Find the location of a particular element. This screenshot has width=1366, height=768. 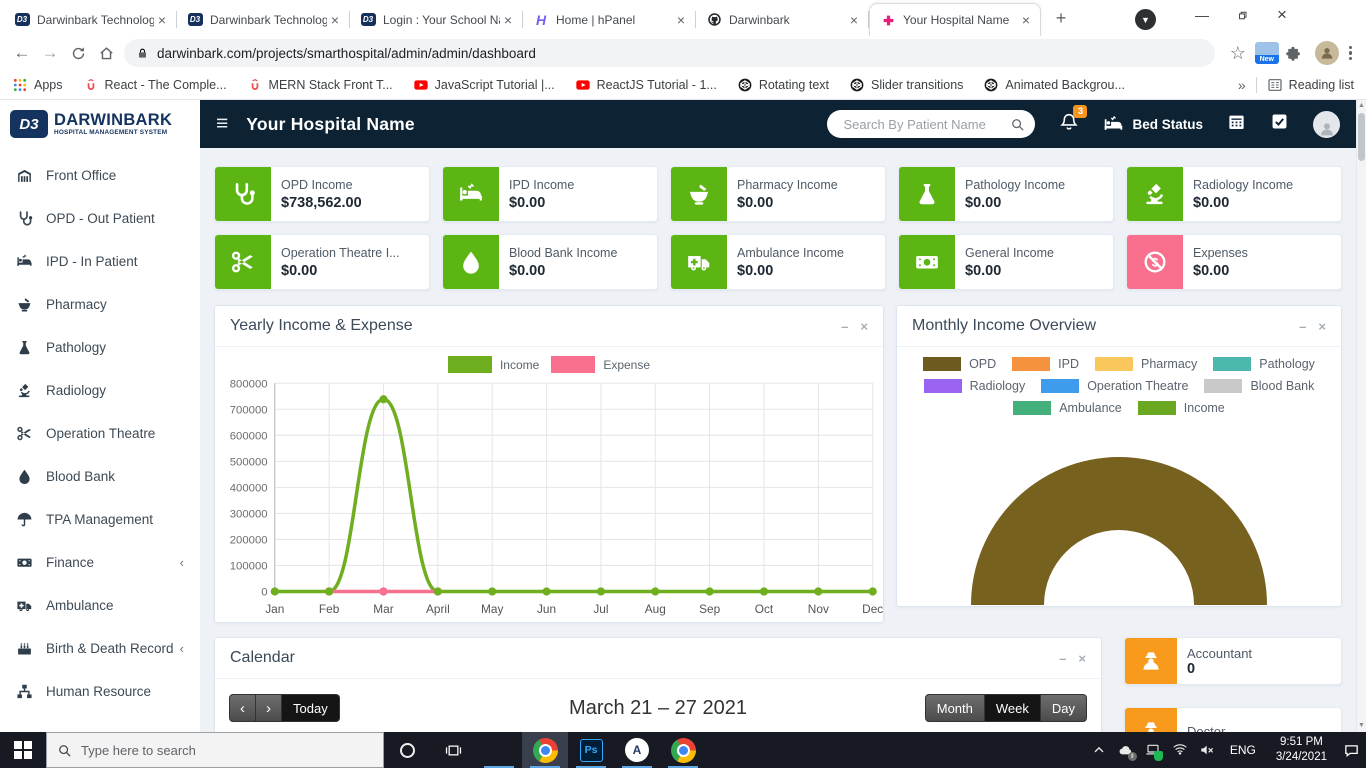

forward-button: → is located at coordinates (50, 52).